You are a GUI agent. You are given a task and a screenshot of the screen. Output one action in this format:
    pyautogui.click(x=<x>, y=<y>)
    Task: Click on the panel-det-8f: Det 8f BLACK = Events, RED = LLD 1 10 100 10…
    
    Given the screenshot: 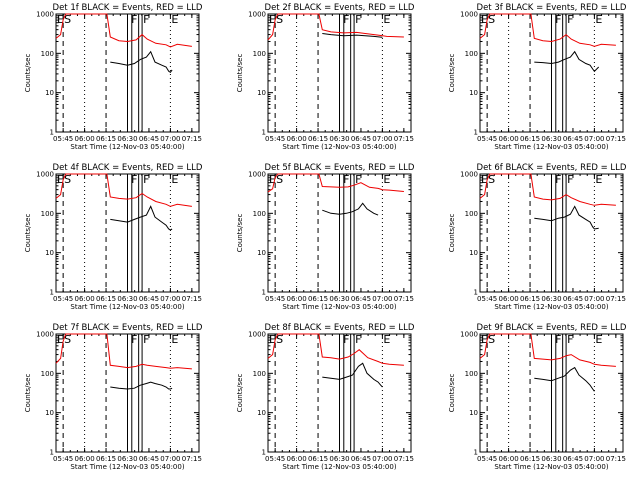 What is the action you would take?
    pyautogui.click(x=325, y=397)
    